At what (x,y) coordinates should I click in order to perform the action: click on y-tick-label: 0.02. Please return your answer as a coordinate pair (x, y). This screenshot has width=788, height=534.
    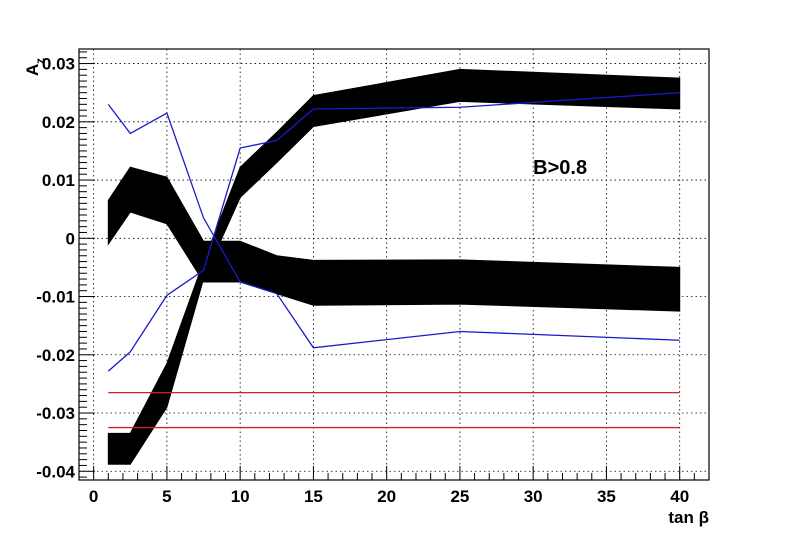
    Looking at the image, I should click on (58, 122).